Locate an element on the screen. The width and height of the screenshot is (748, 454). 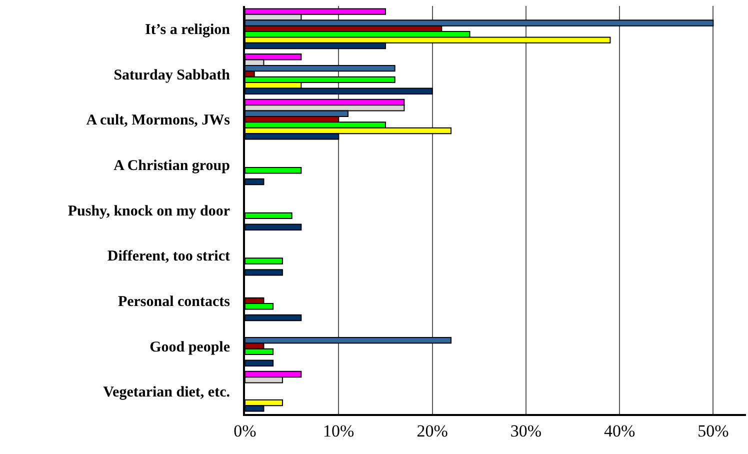
x-tick-label: 0% is located at coordinates (245, 430).